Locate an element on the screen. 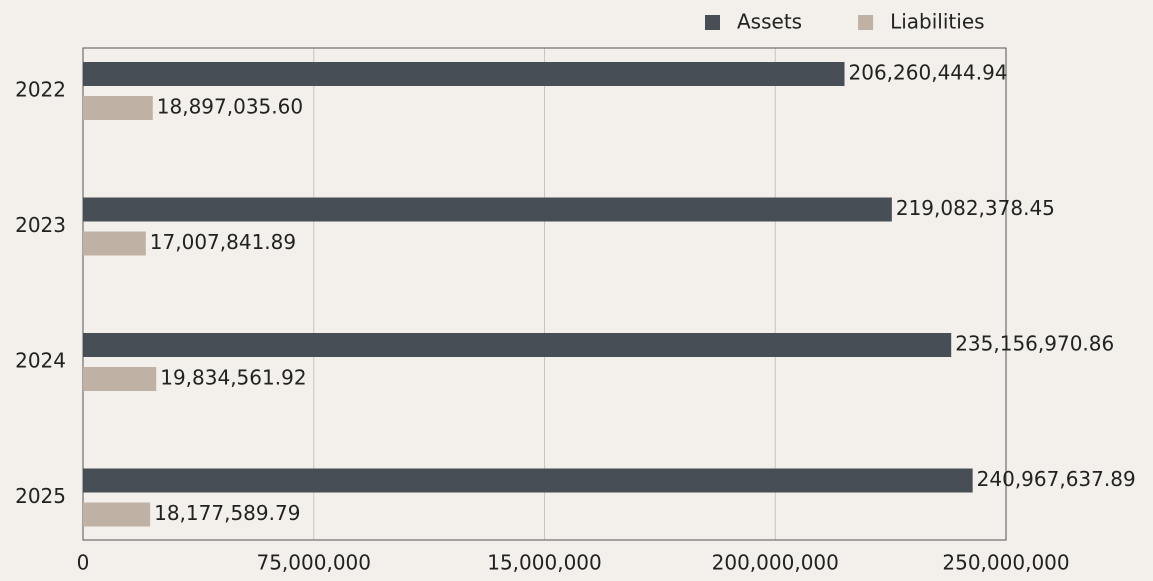 The image size is (1153, 581). value-label: 219,082,378.45 is located at coordinates (975, 208).